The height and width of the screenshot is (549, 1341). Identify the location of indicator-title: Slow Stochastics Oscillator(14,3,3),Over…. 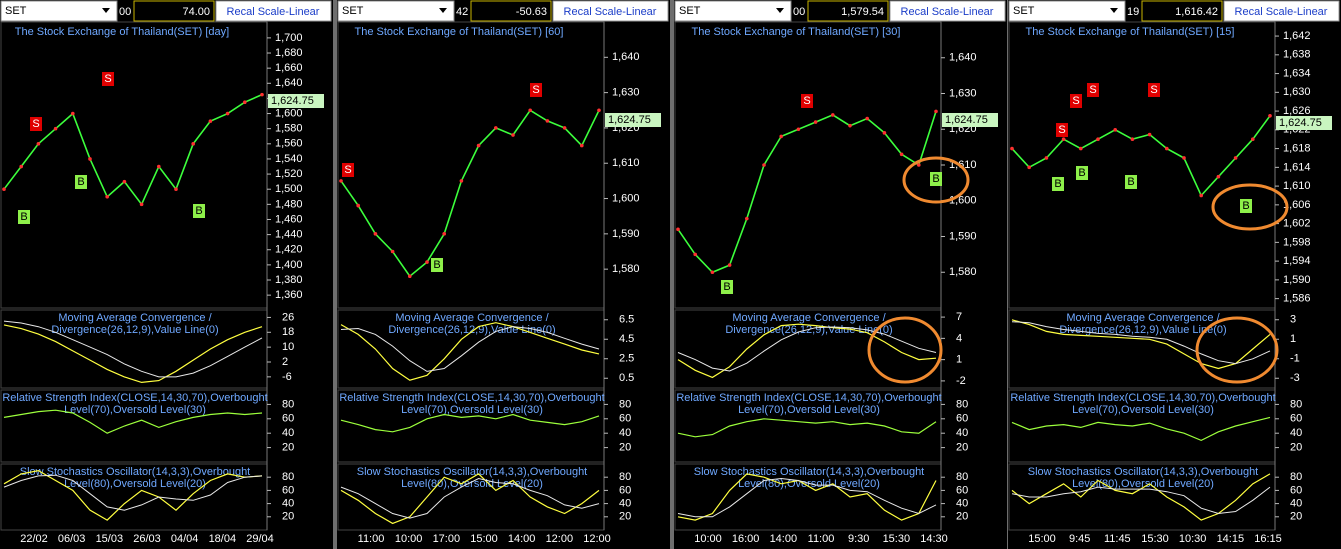
(1143, 472).